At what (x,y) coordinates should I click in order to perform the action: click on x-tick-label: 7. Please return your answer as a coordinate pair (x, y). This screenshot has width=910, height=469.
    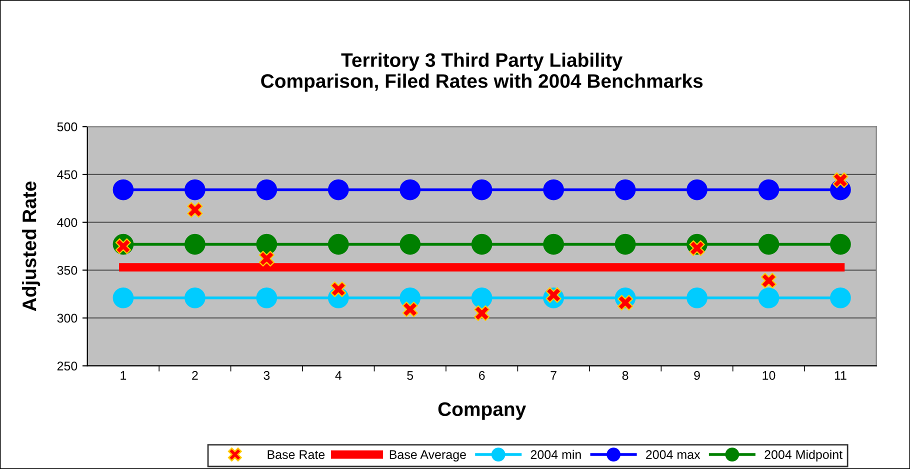
    Looking at the image, I should click on (553, 375).